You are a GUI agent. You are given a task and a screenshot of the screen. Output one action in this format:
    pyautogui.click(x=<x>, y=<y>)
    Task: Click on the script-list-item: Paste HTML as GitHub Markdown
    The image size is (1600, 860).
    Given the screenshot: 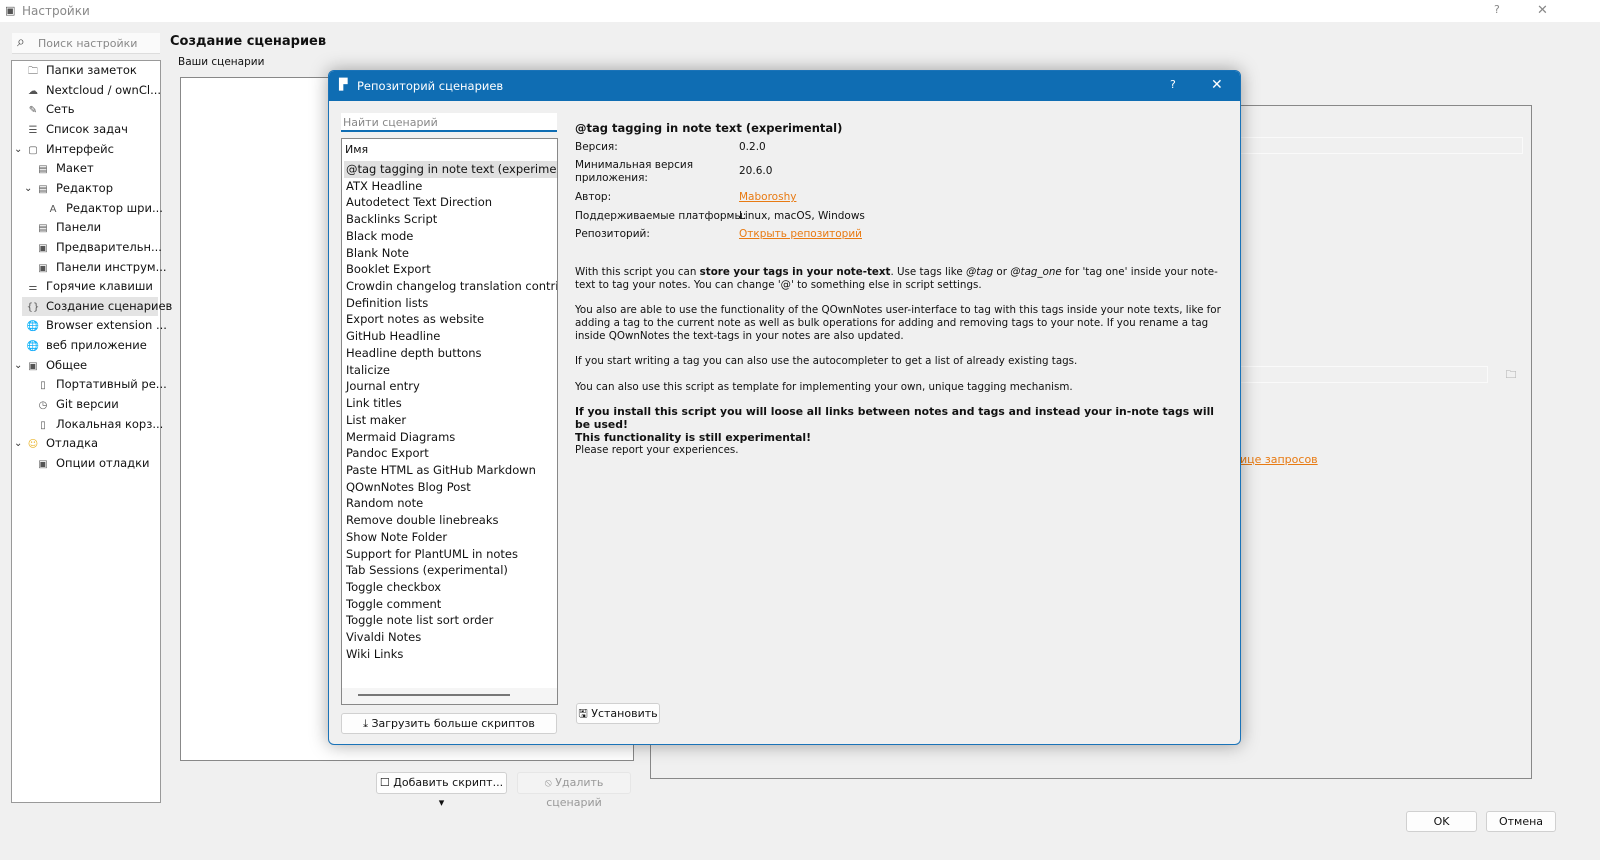 What is the action you would take?
    pyautogui.click(x=441, y=469)
    